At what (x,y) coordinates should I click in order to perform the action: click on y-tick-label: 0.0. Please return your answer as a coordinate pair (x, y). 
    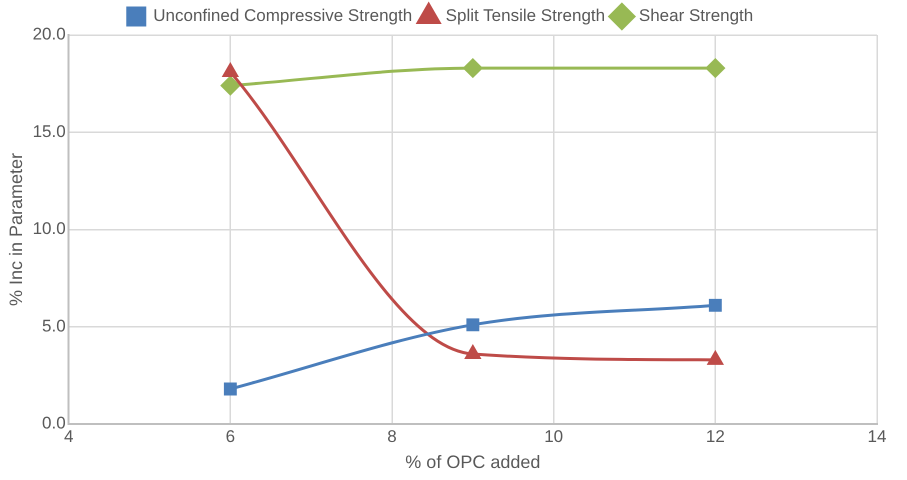
    Looking at the image, I should click on (54, 423).